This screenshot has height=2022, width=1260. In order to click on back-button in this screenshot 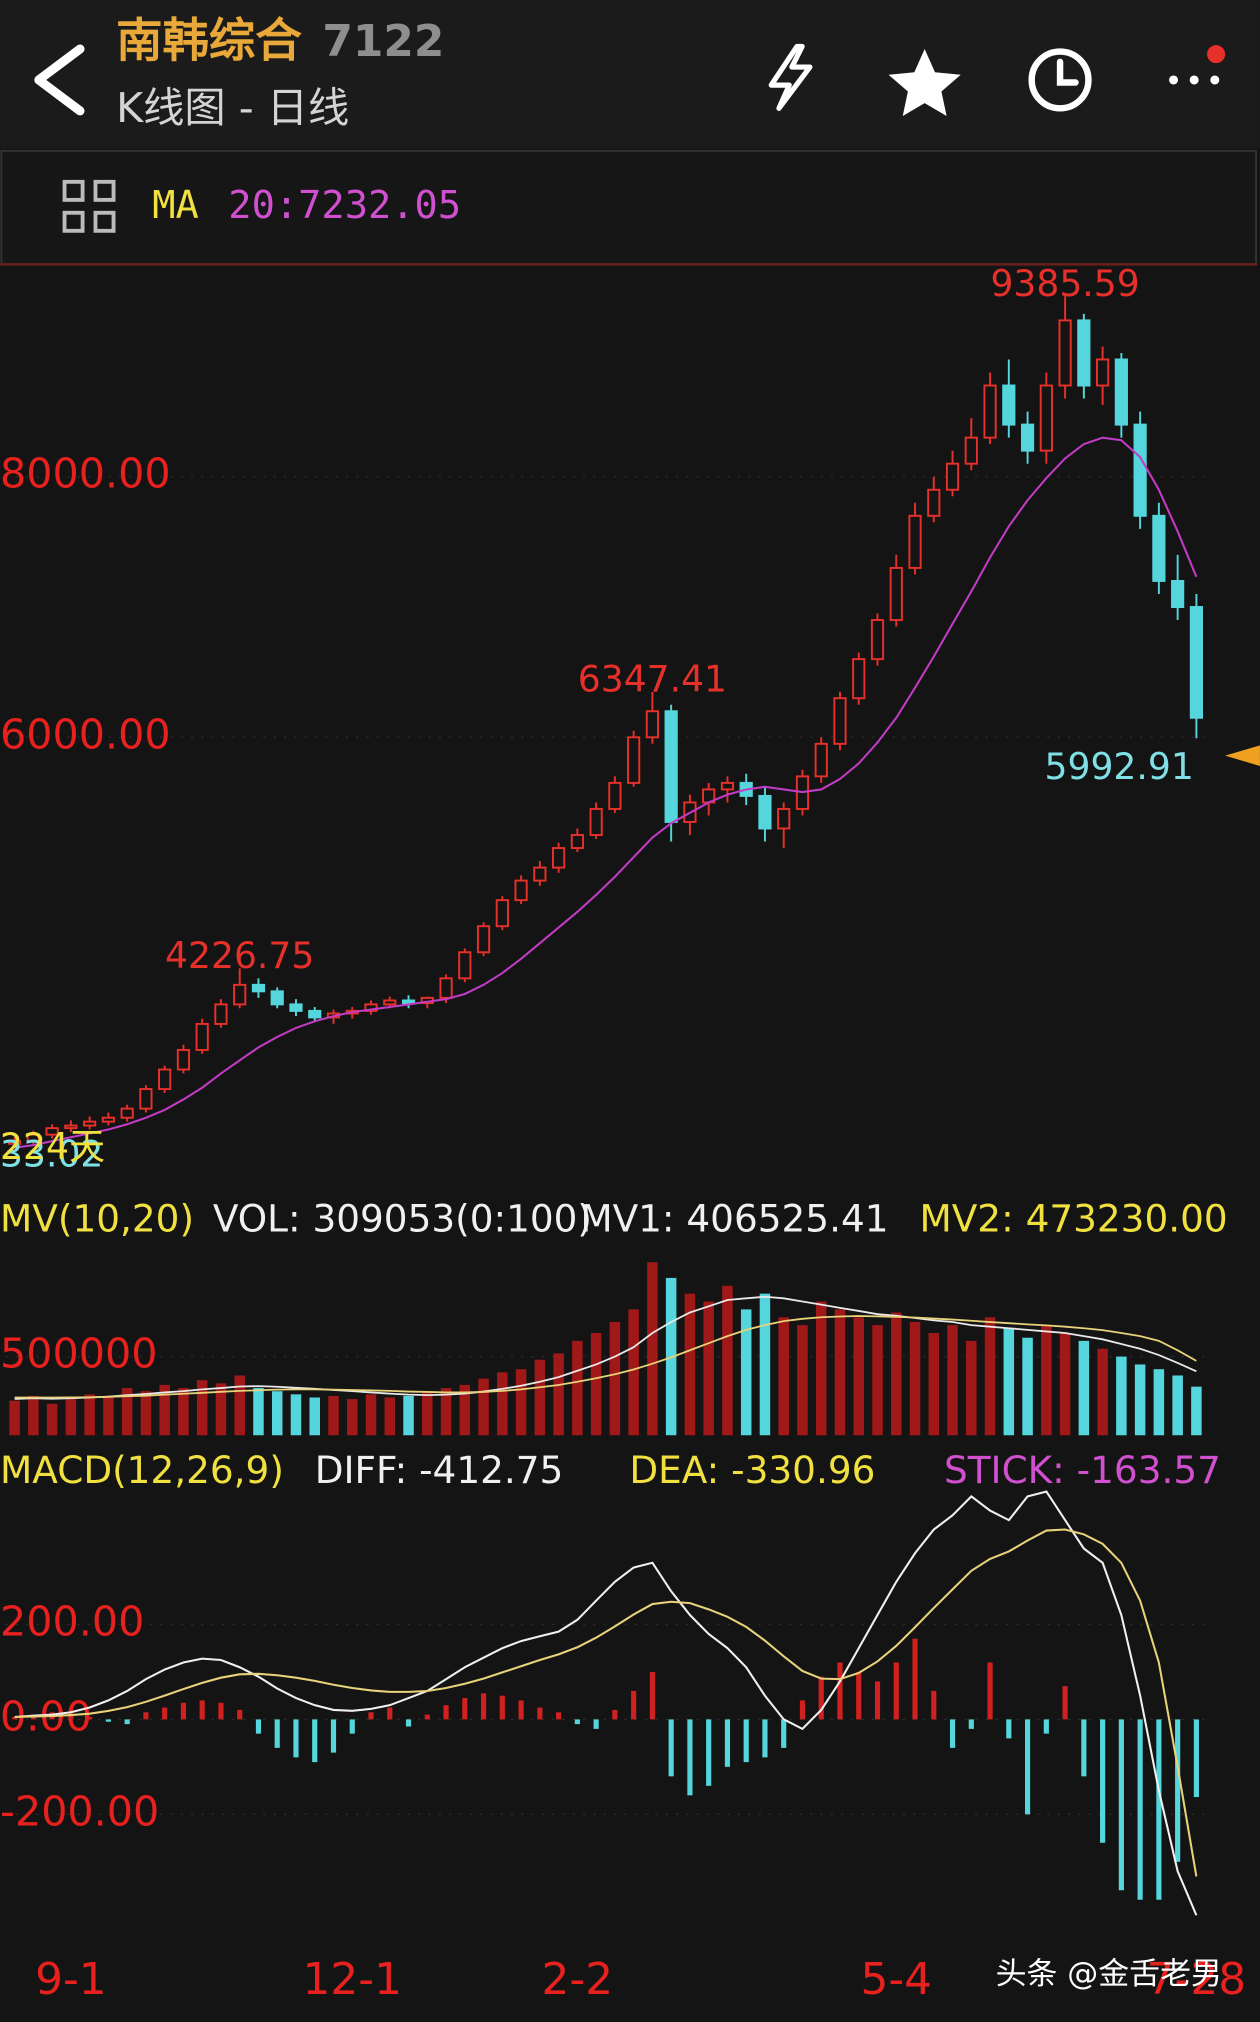, I will do `click(59, 80)`.